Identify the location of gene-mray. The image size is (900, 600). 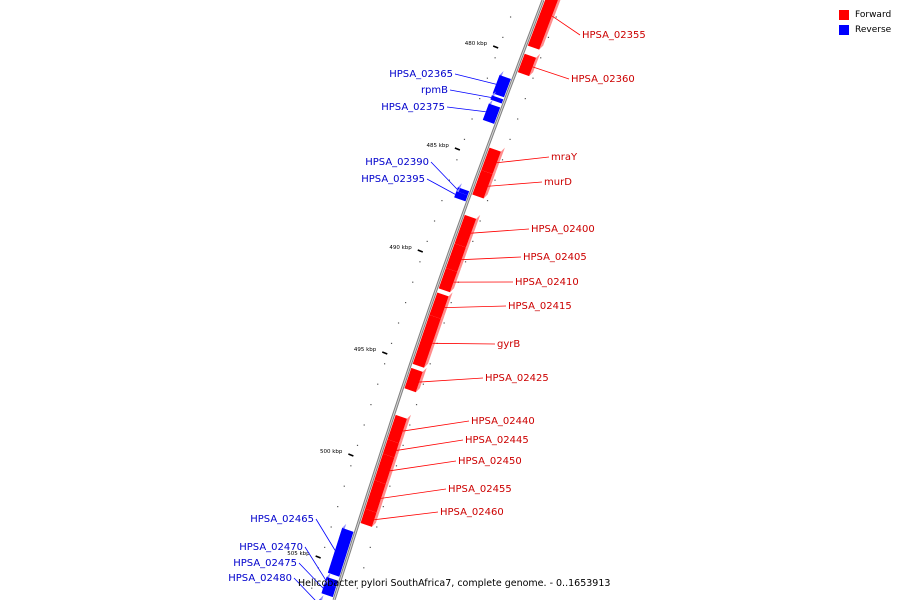
(491, 160).